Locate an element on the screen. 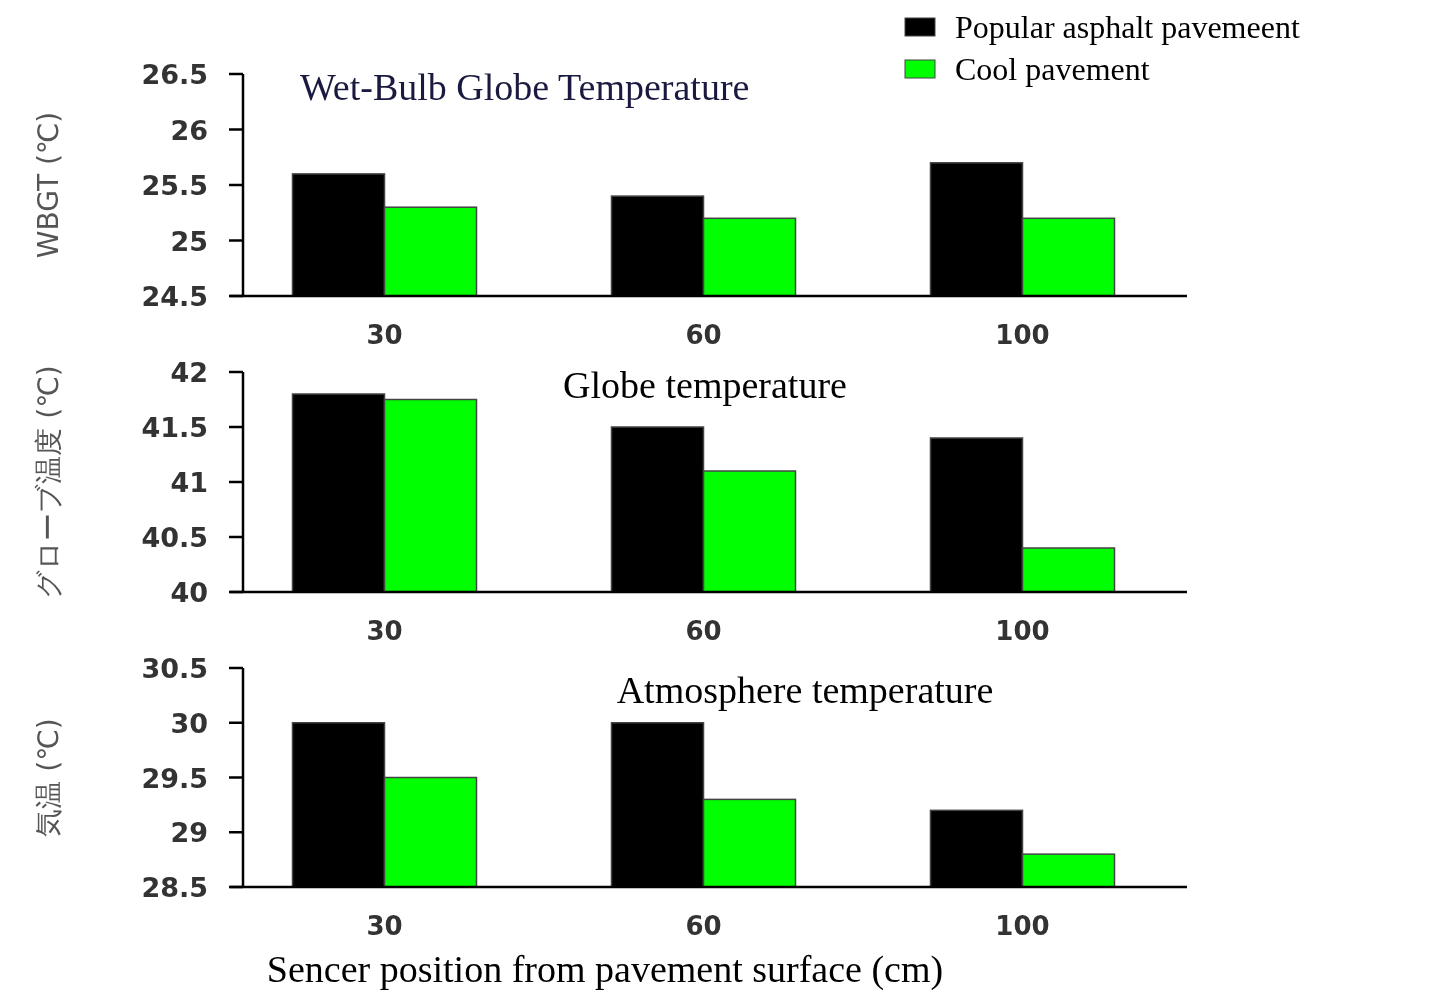 This screenshot has width=1455, height=993. y-tick-label: 41.5 is located at coordinates (174, 427).